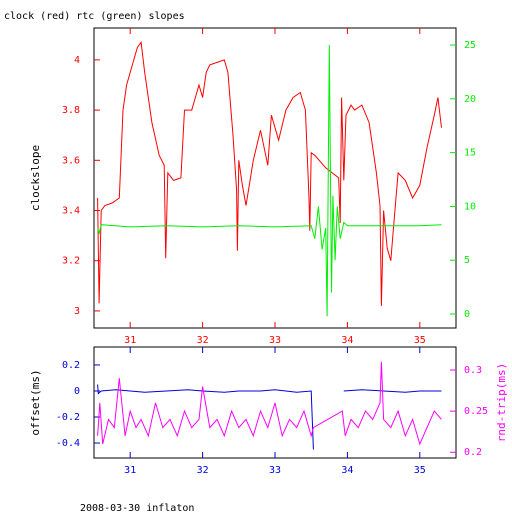 The image size is (512, 512). Describe the element at coordinates (77, 391) in the screenshot. I see `y-tick-label: 0` at that location.